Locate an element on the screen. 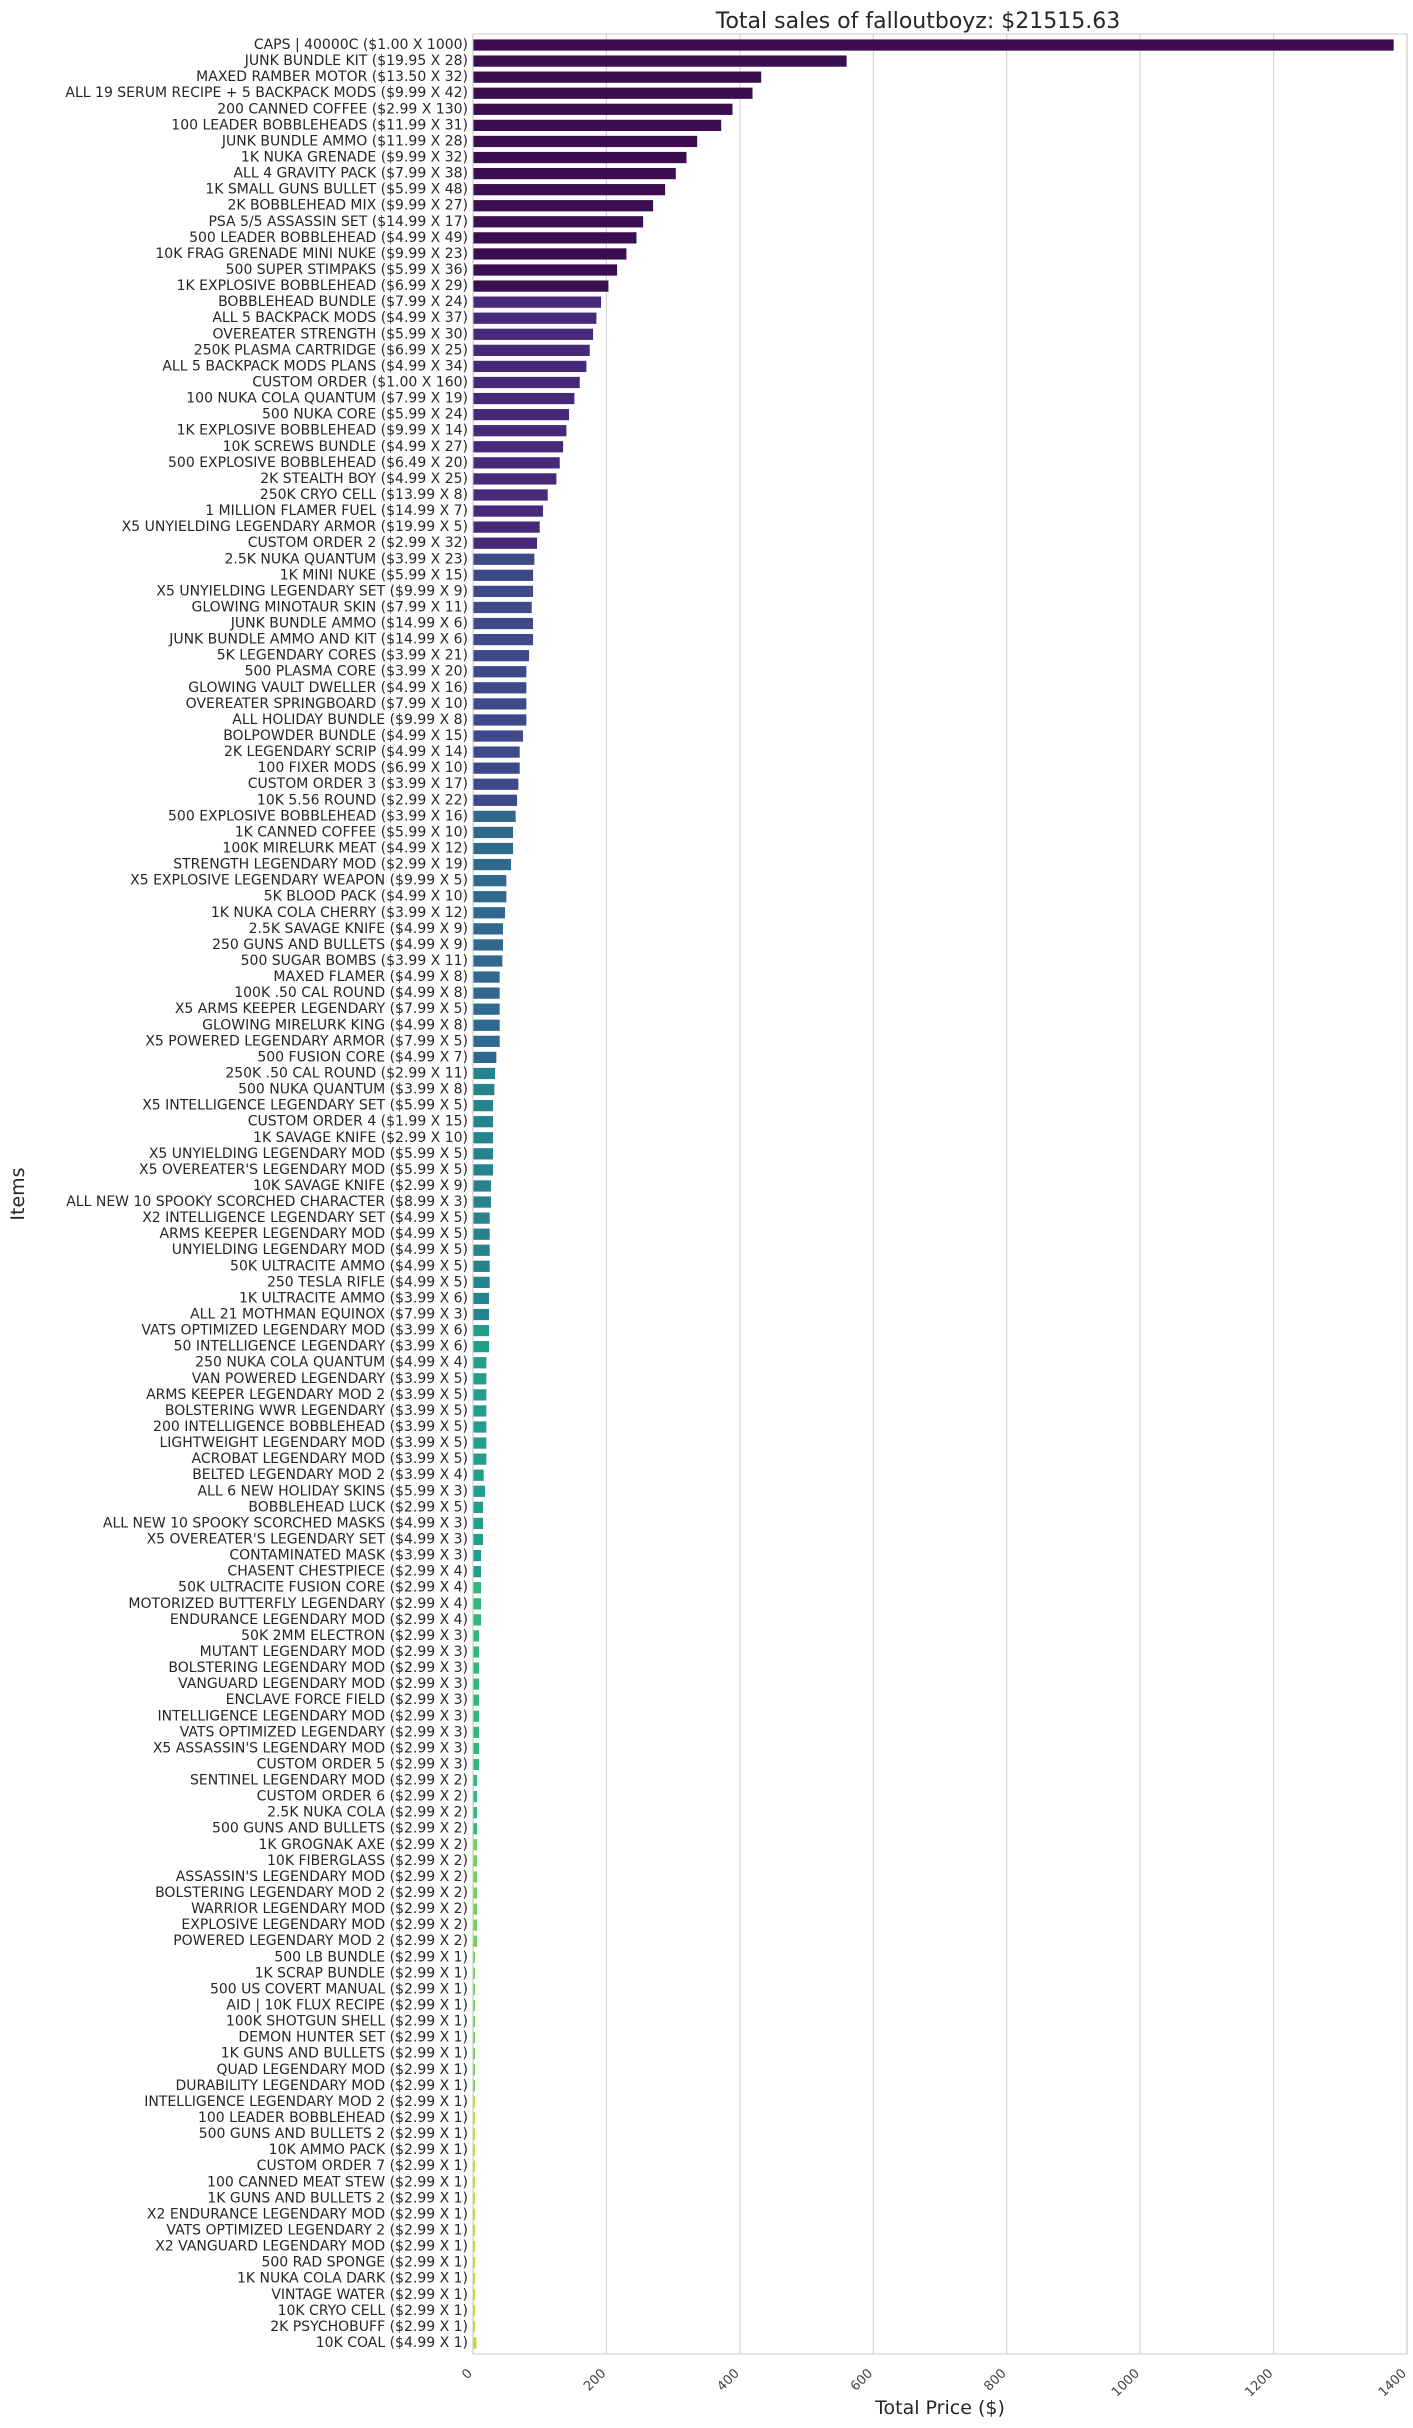  y-tick-label: CUSTOM ORDER 2 ($2.99 X 32) is located at coordinates (358, 543).